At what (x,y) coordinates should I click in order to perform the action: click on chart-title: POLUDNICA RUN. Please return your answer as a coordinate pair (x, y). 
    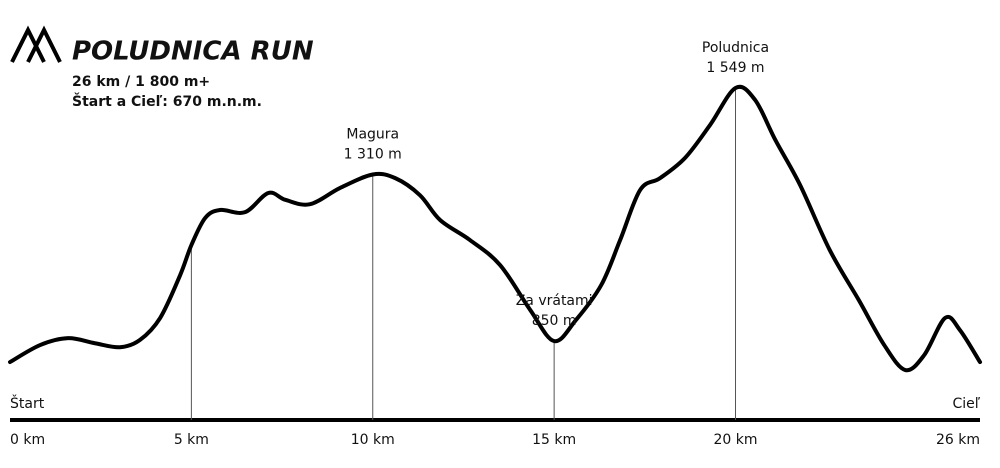
    Looking at the image, I should click on (193, 52).